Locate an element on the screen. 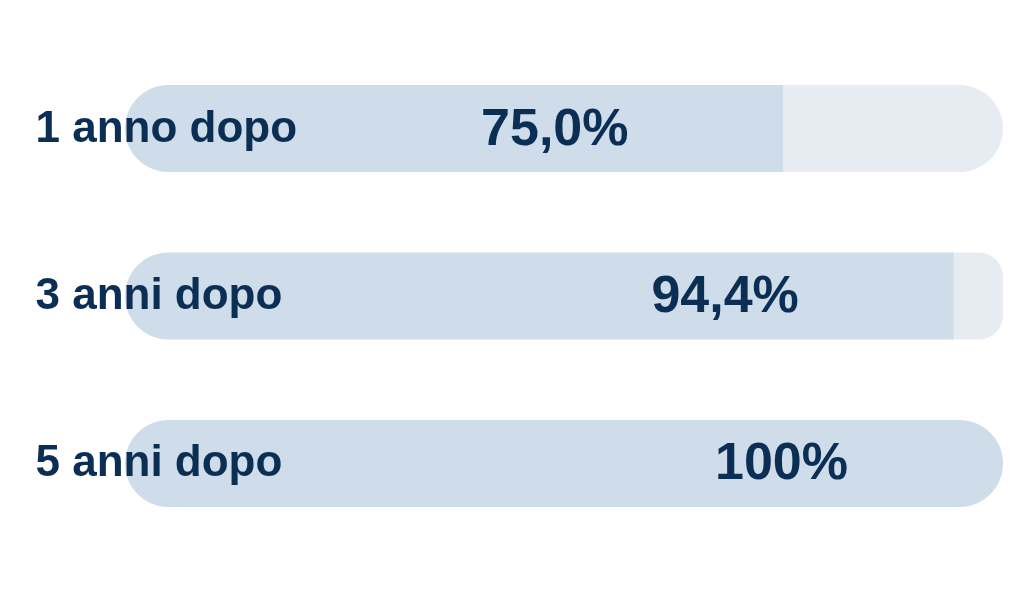  data-label: 75,0% is located at coordinates (555, 126).